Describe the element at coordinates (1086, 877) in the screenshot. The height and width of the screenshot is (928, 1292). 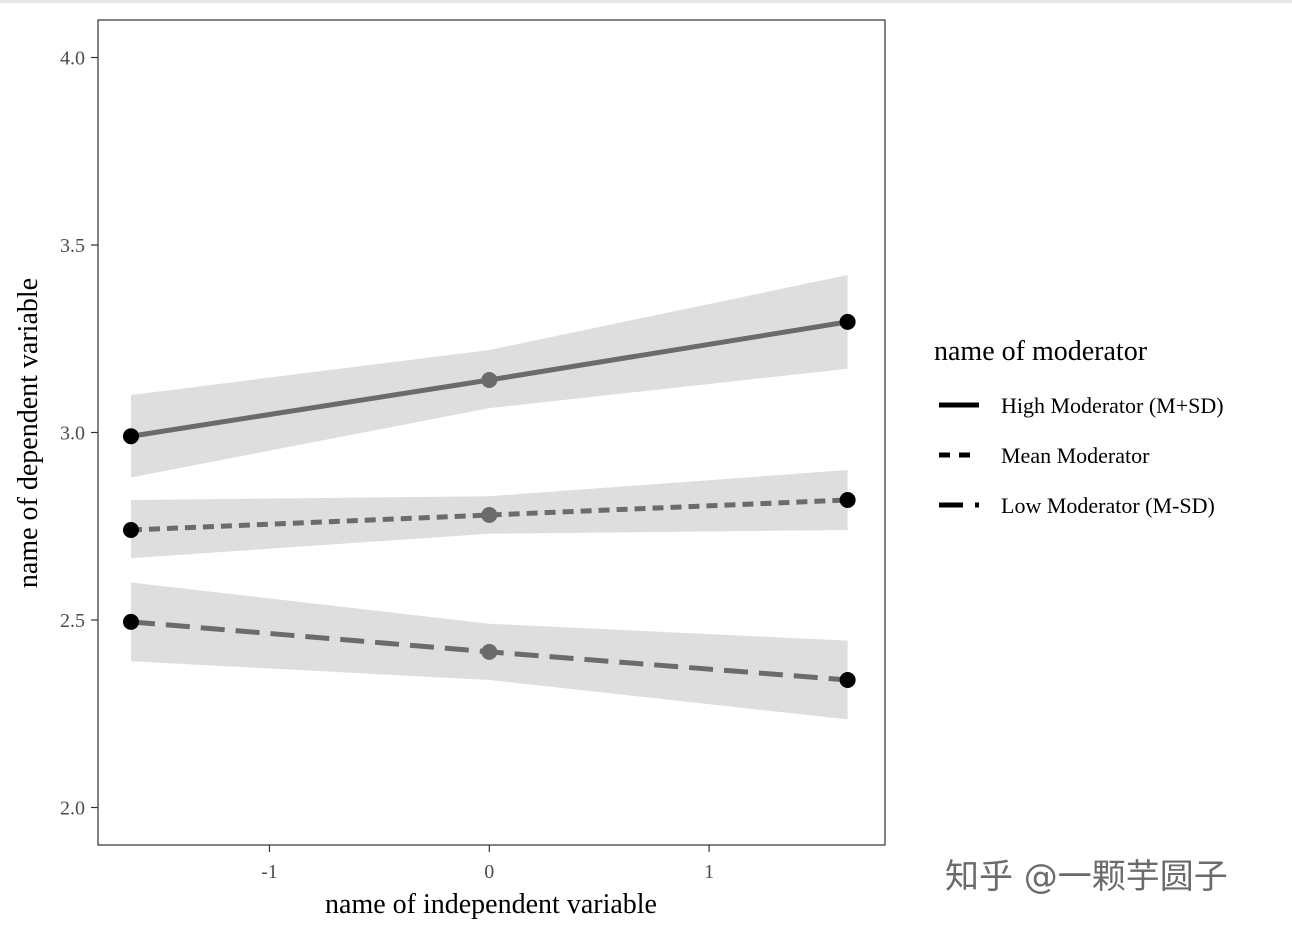
I see `watermark: 知乎 @一颗芋圆子` at that location.